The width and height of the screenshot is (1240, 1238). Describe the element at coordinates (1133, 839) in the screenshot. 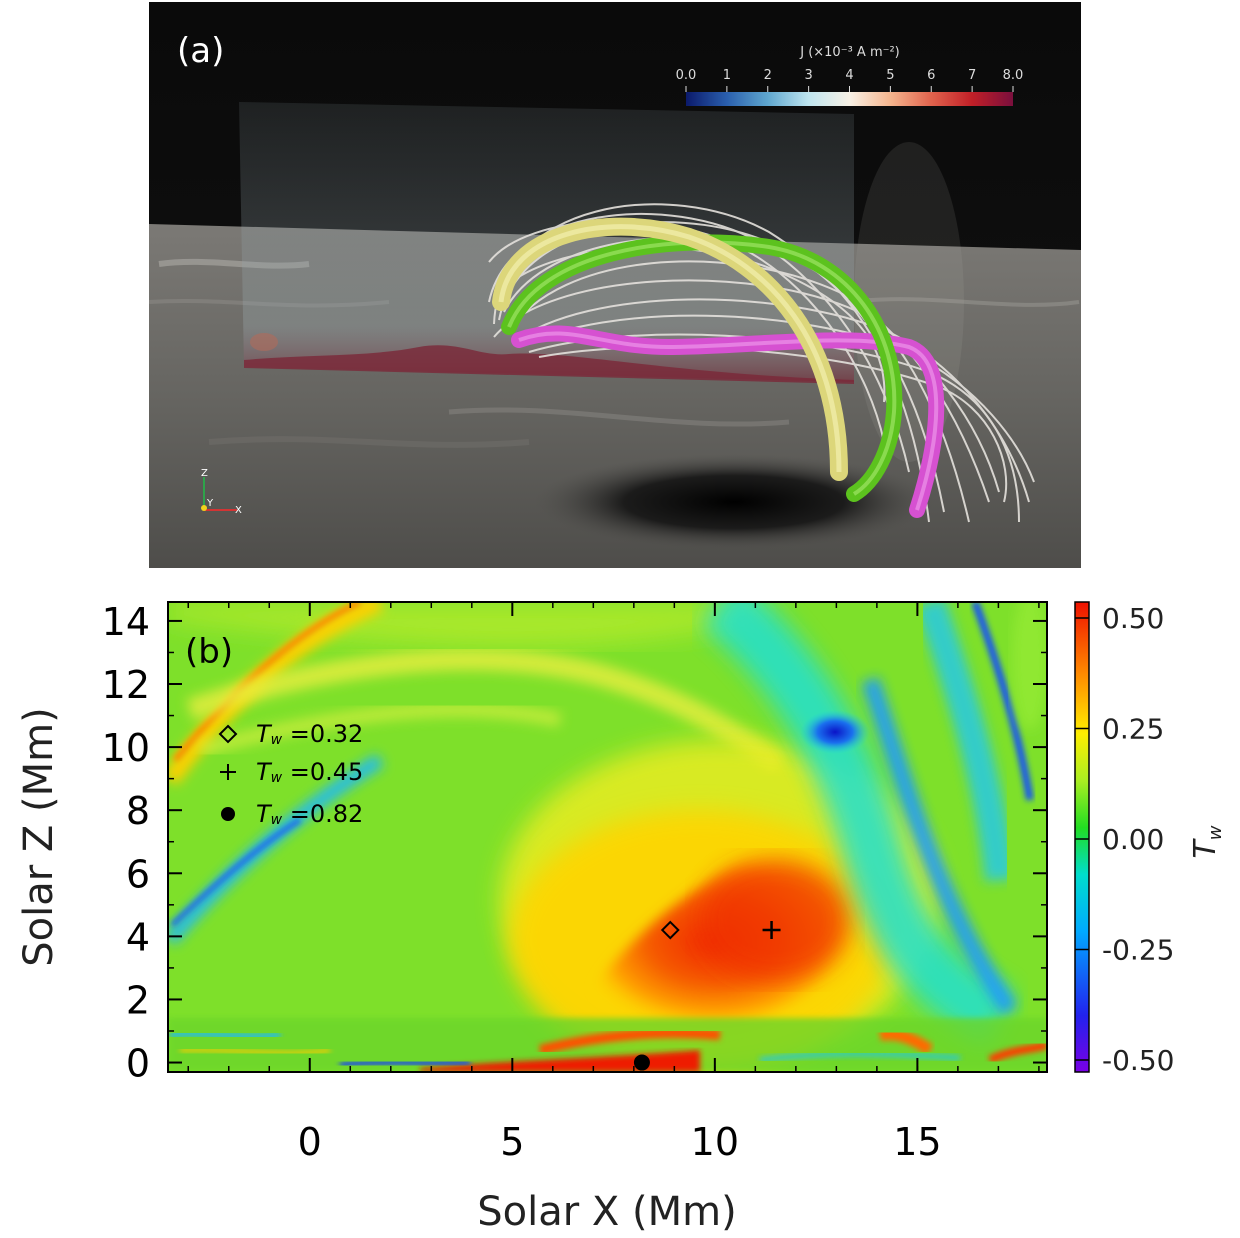

I see `twist-colorbar-tick-2: 0.00` at that location.